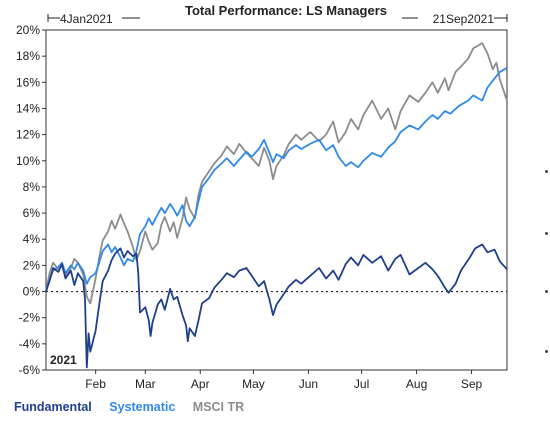 The image size is (550, 424). I want to click on x-tick-label: May, so click(253, 384).